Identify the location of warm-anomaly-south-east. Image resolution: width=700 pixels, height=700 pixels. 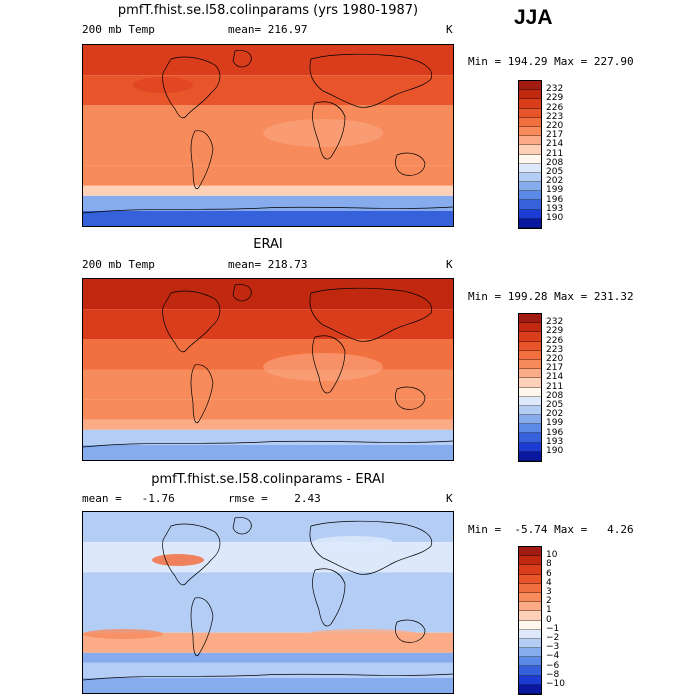
(363, 634).